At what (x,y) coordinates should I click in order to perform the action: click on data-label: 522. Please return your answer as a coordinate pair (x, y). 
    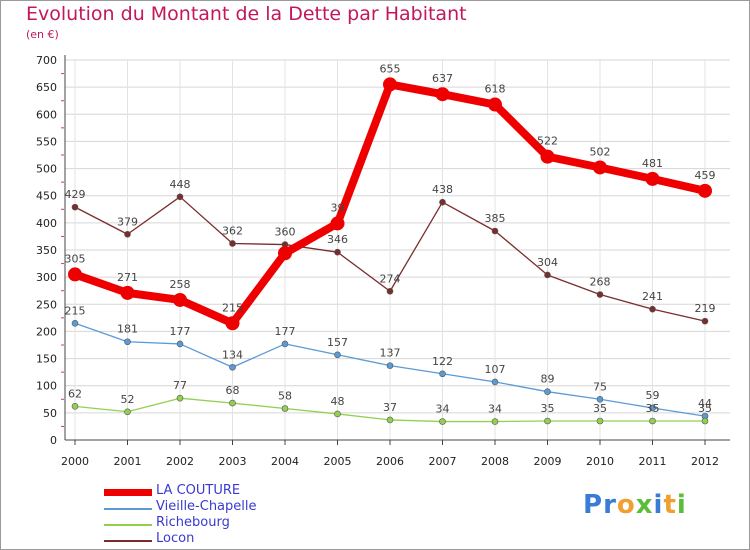
    Looking at the image, I should click on (547, 141).